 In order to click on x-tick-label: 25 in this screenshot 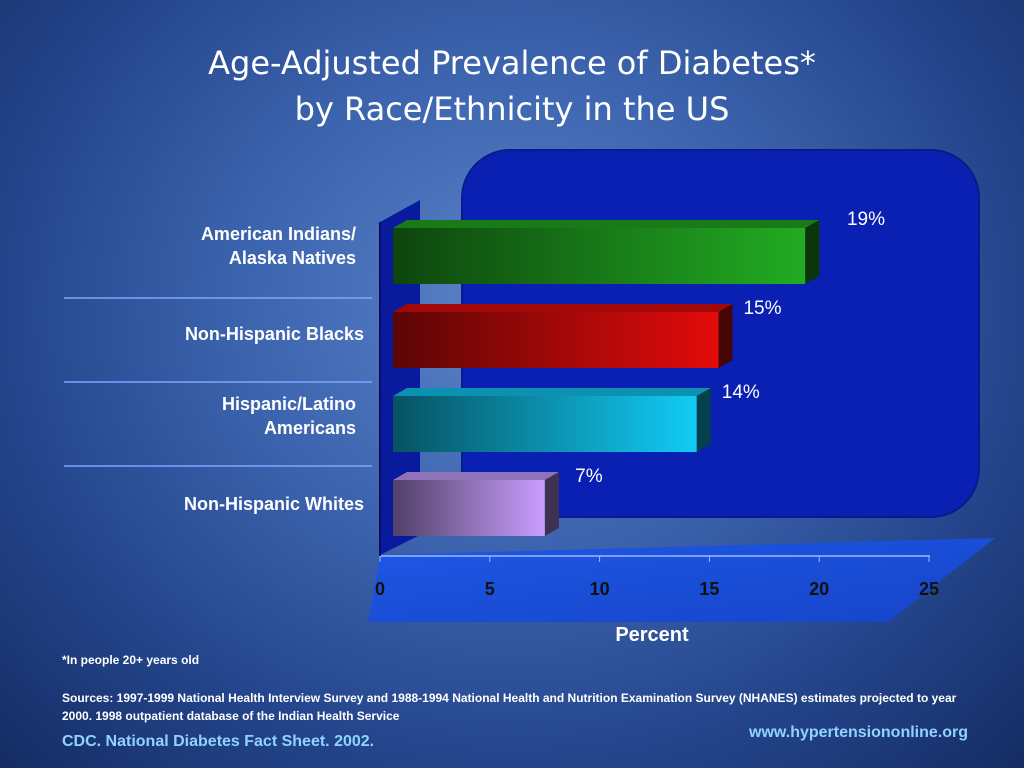, I will do `click(929, 589)`.